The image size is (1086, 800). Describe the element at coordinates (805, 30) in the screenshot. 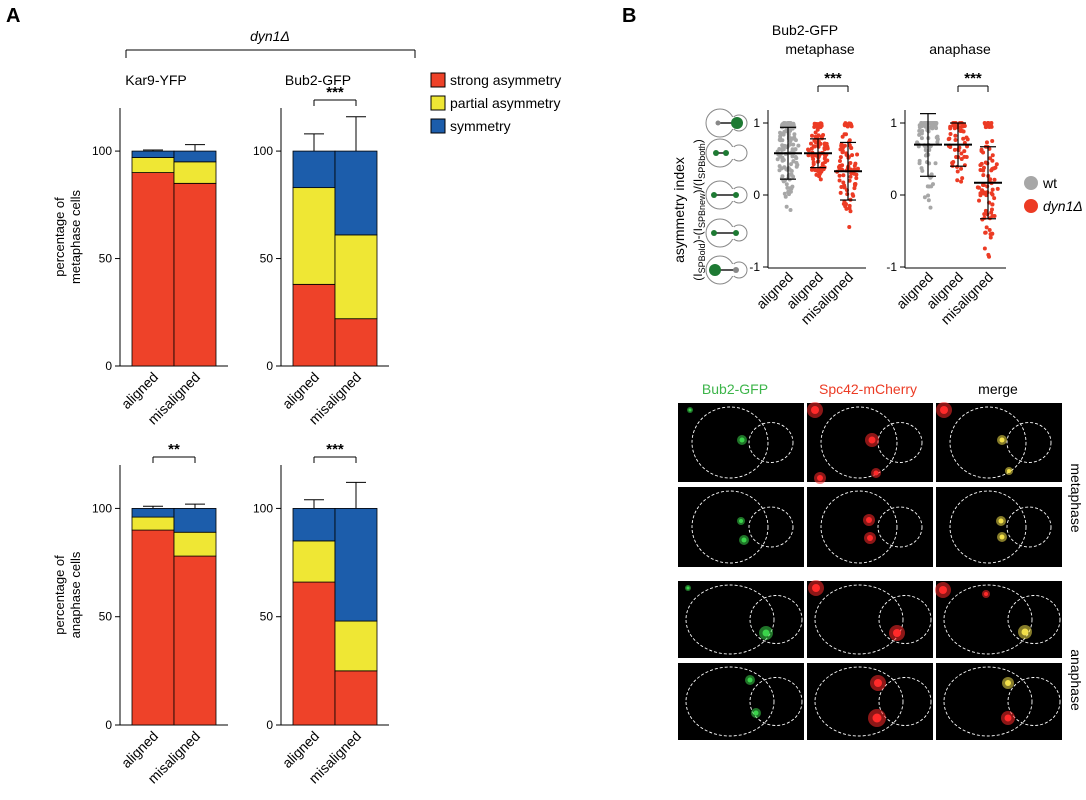

I see `panel-b-title: Bub2-GFP` at that location.